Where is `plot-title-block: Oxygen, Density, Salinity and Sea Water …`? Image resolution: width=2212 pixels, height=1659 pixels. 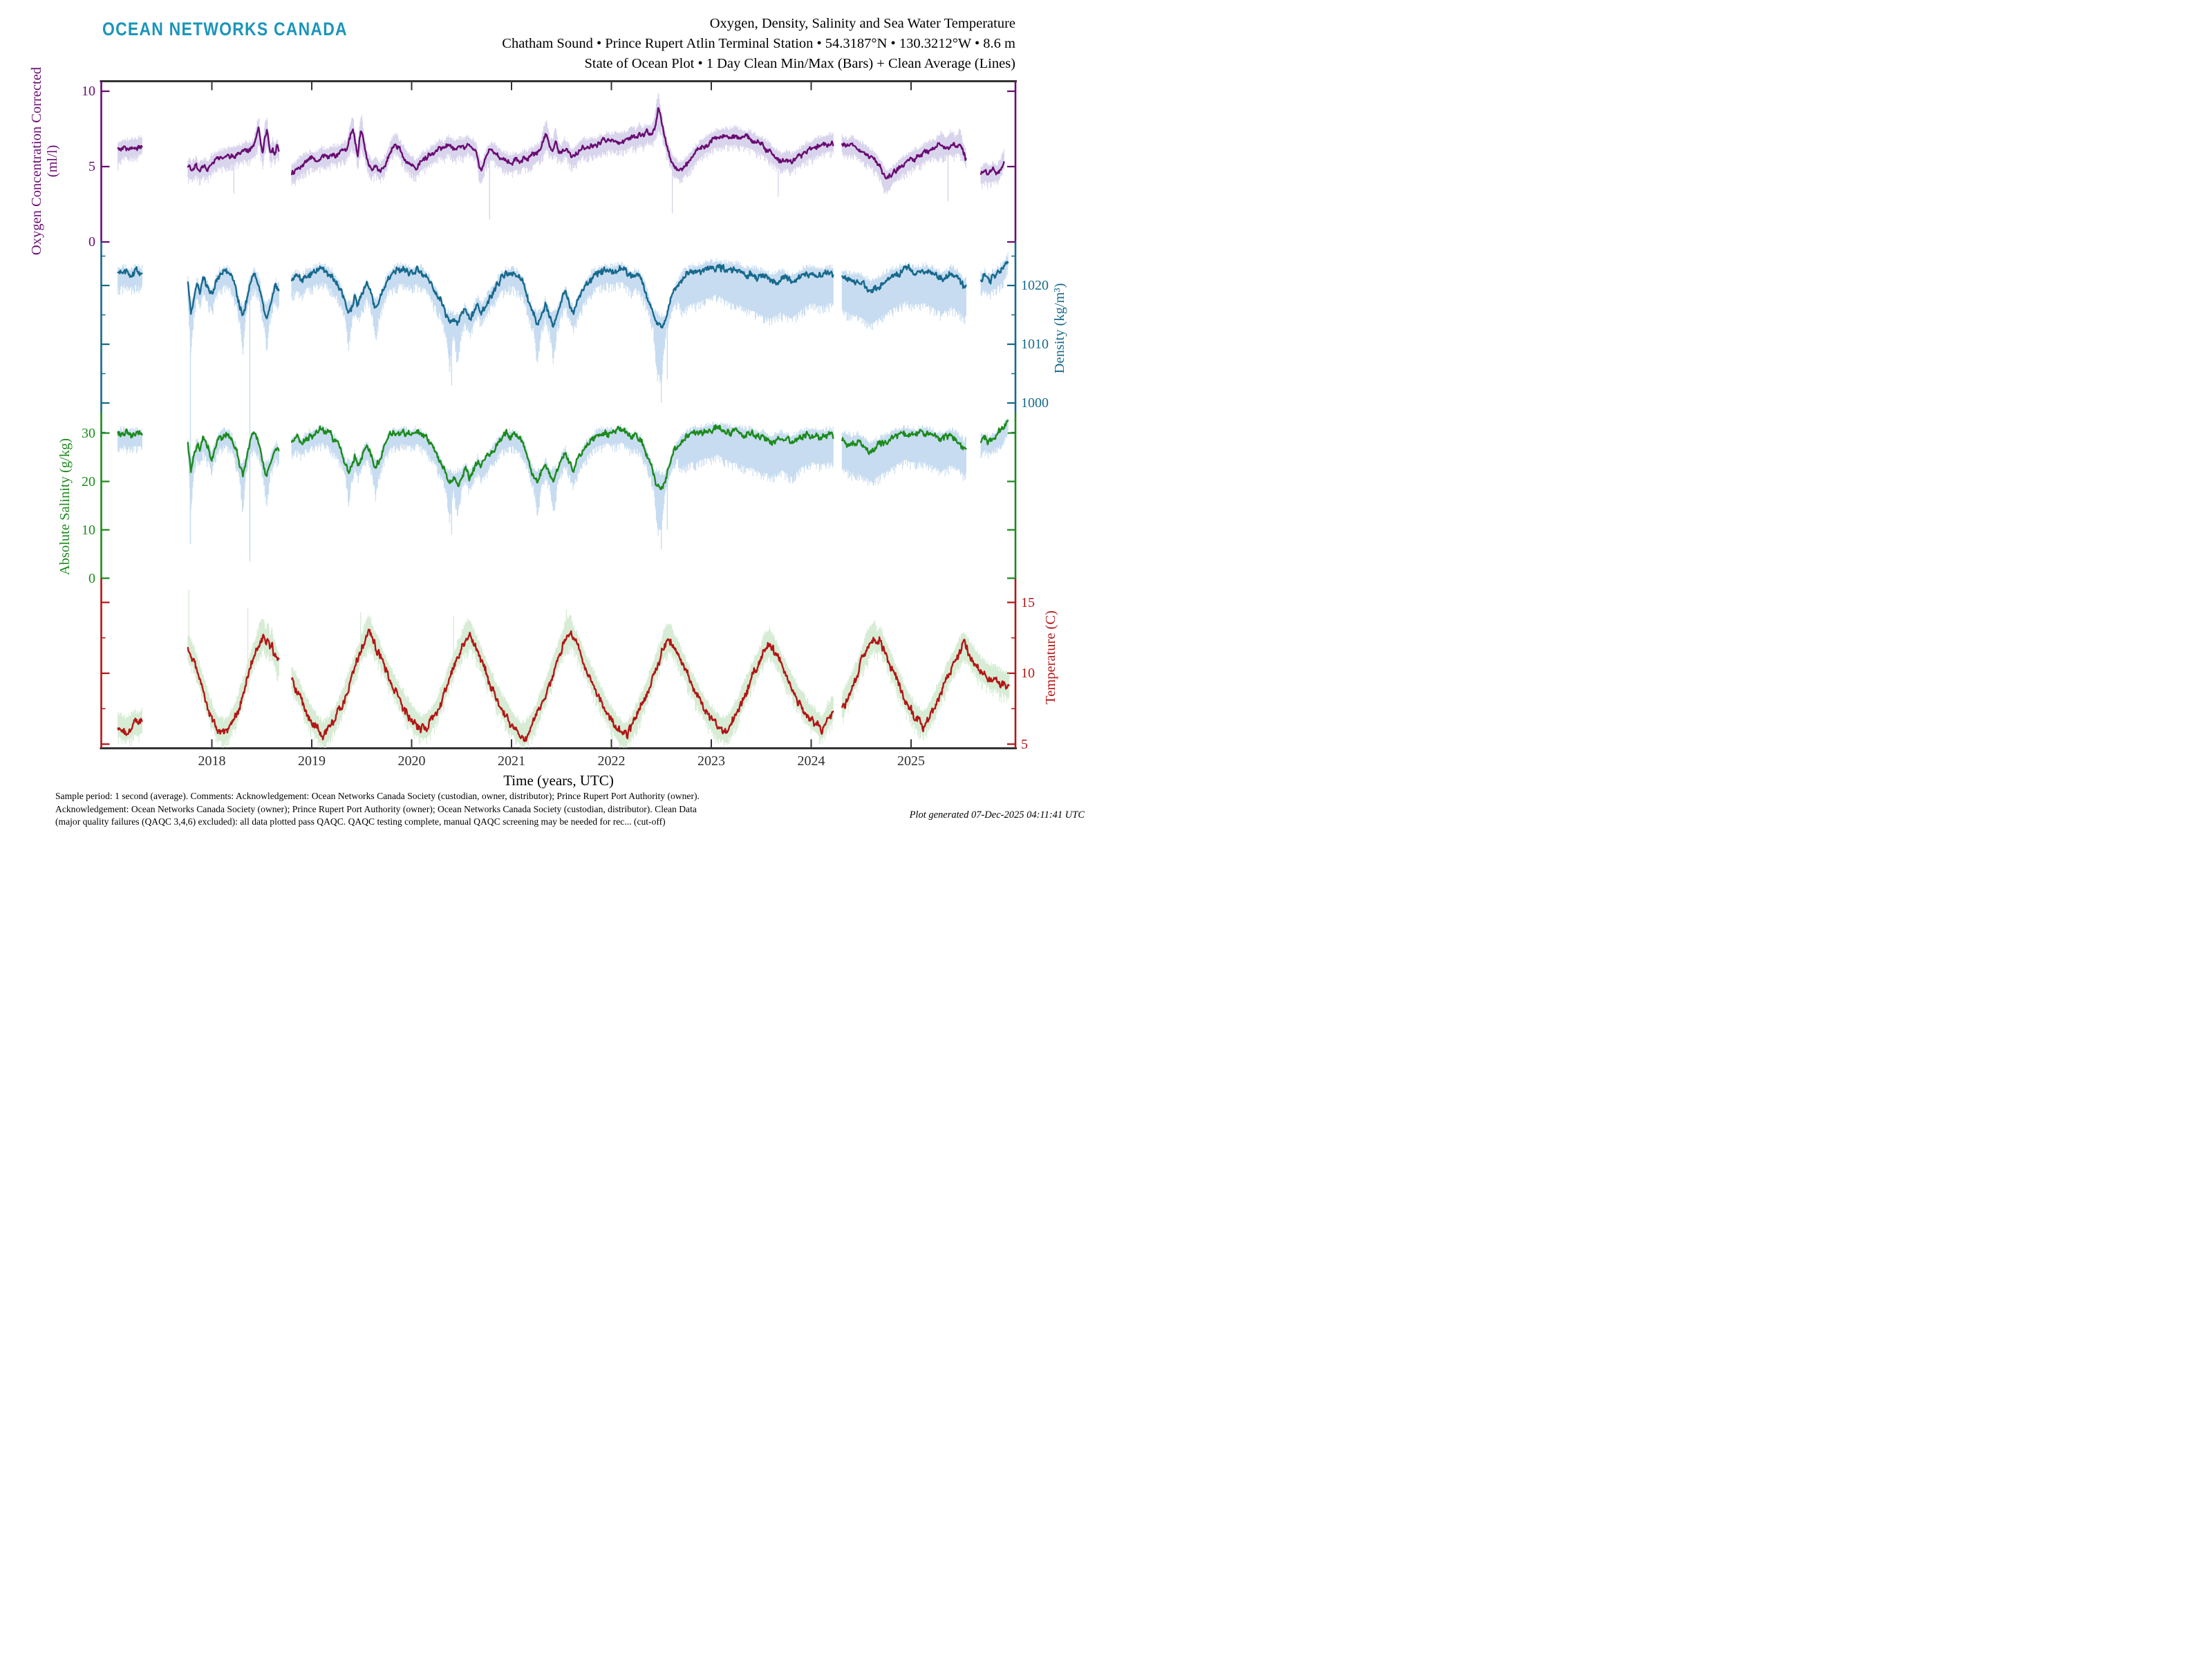
plot-title-block: Oxygen, Density, Salinity and Sea Water … is located at coordinates (758, 44).